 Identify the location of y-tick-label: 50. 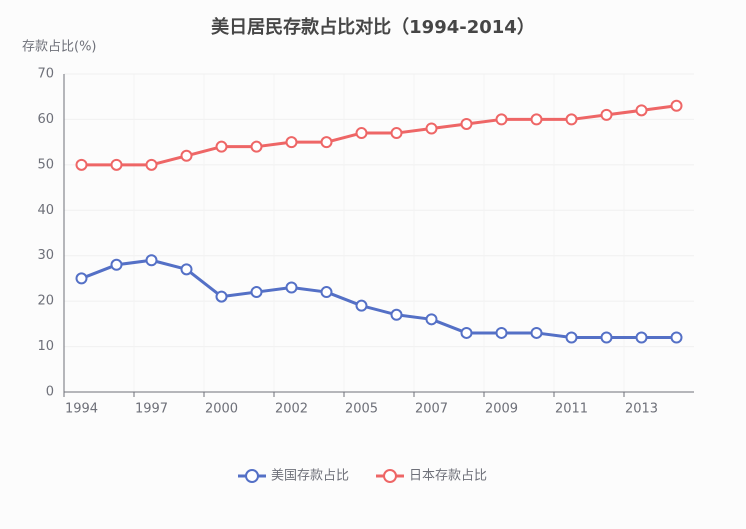
(45, 164).